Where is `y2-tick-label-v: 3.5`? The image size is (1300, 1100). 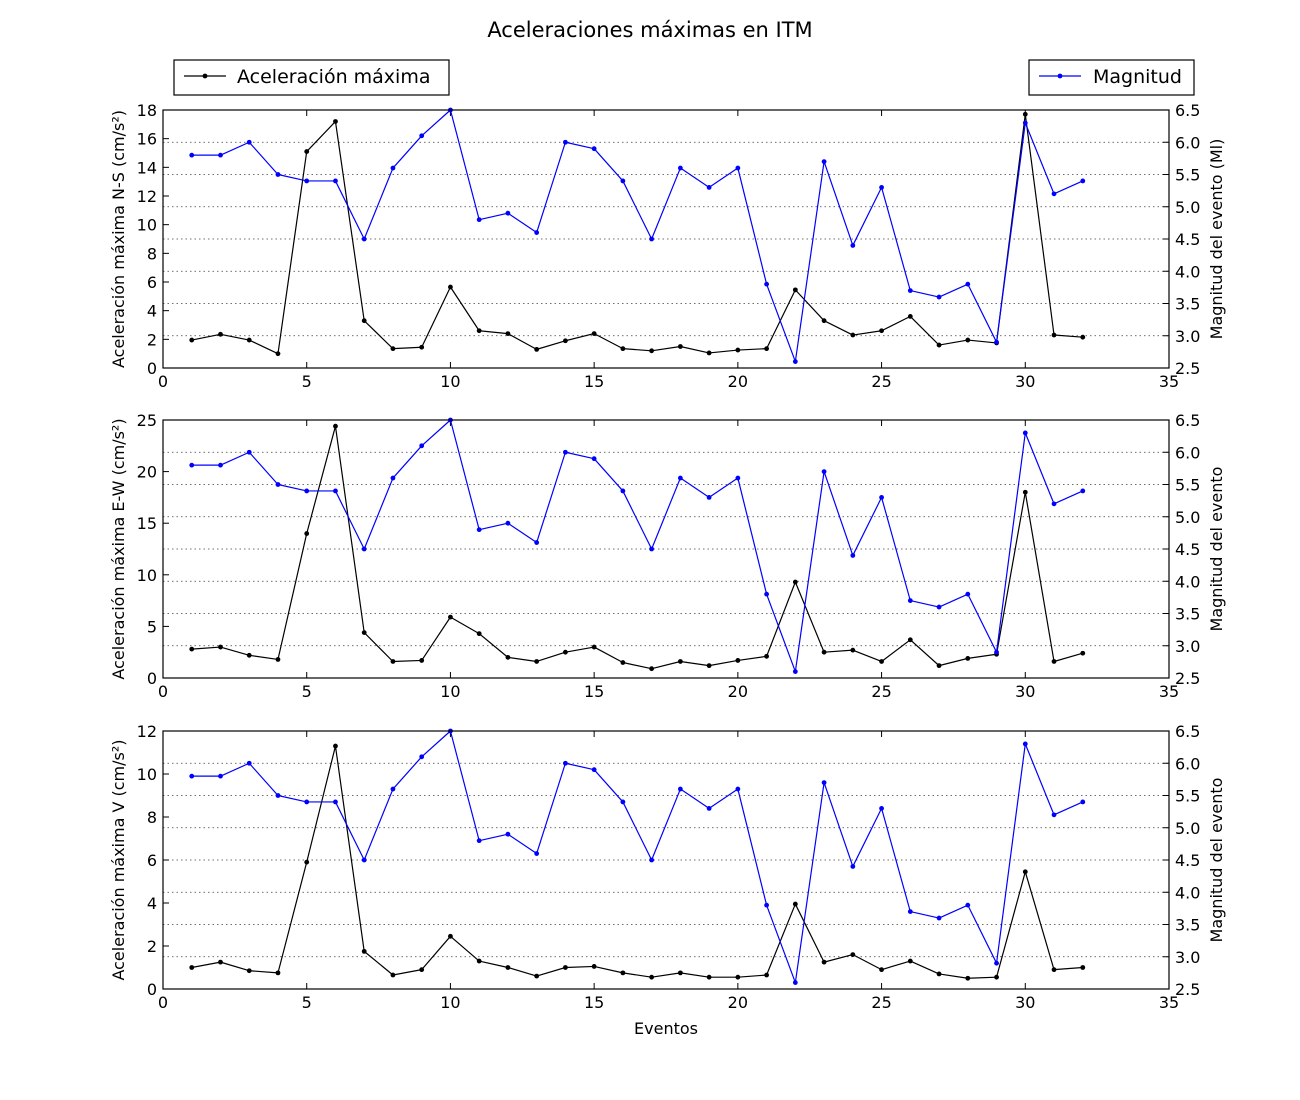 y2-tick-label-v: 3.5 is located at coordinates (1187, 925).